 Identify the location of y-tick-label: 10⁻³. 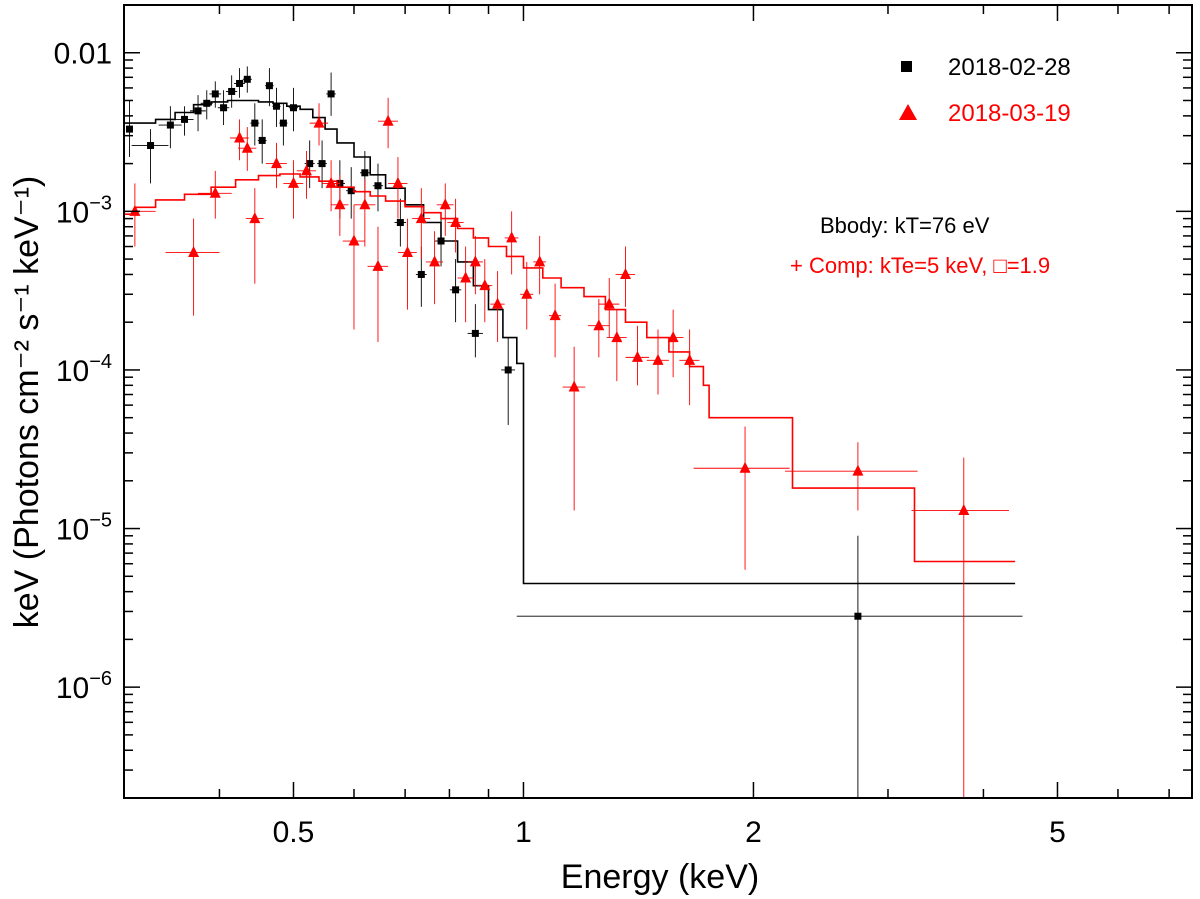
(84, 210).